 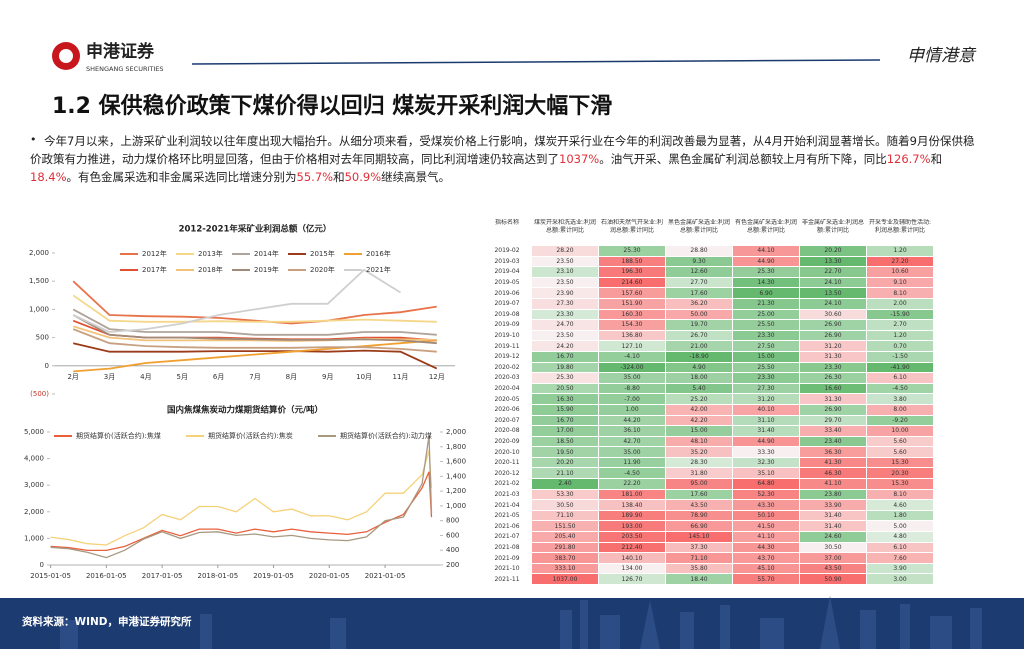 I want to click on value-cell: 136.80, so click(x=632, y=335).